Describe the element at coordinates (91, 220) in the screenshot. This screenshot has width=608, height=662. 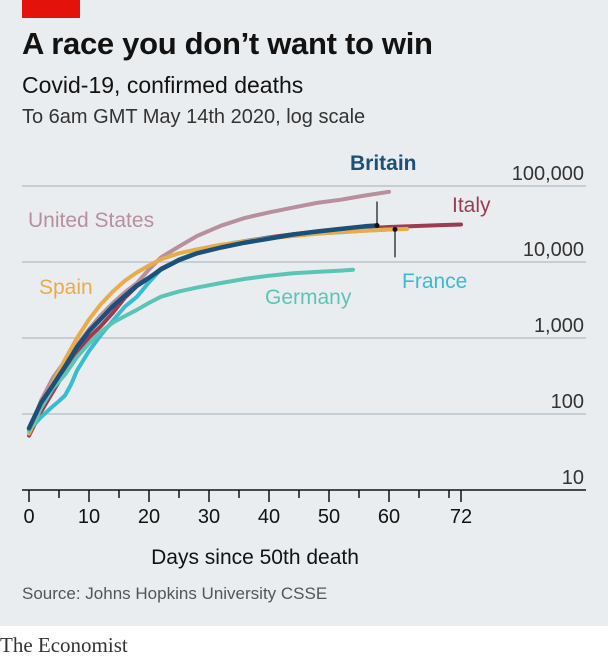
I see `series-label-united-states: United States` at that location.